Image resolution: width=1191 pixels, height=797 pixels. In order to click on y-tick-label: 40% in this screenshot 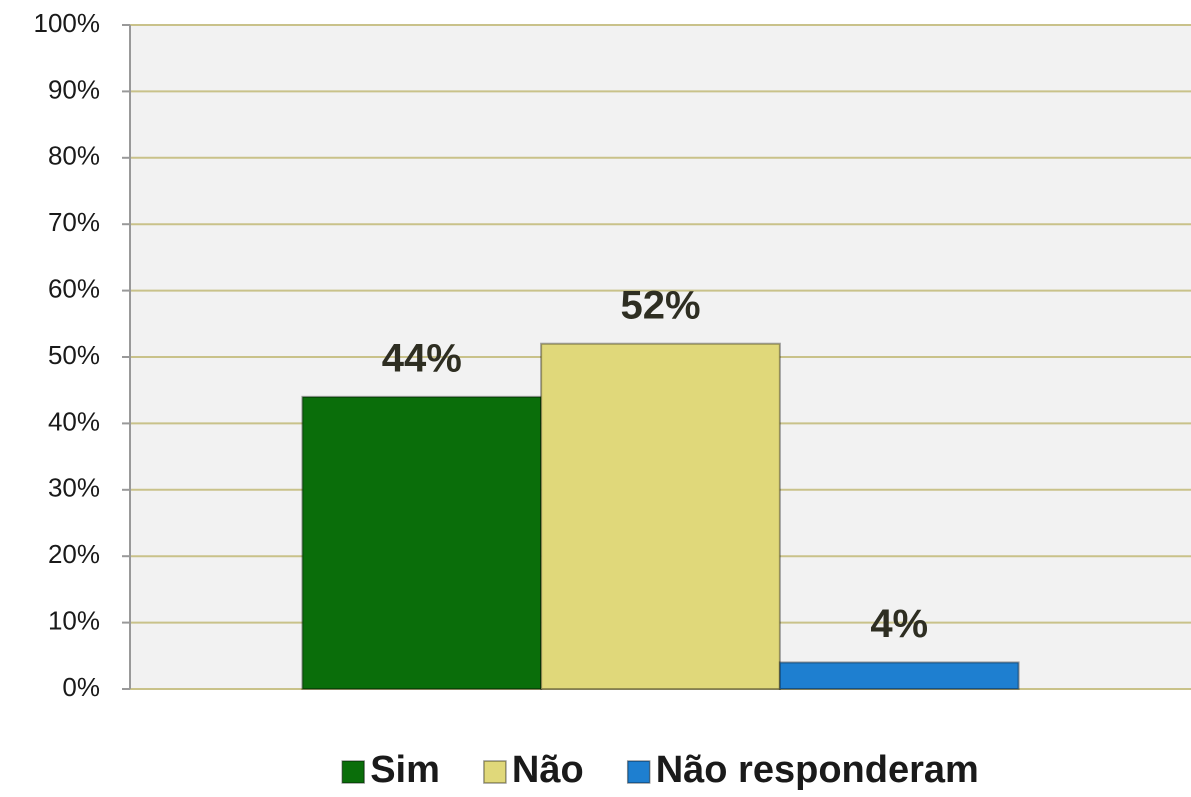, I will do `click(74, 421)`.